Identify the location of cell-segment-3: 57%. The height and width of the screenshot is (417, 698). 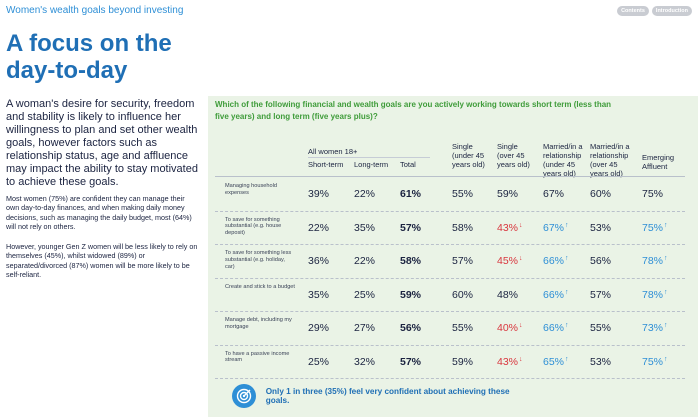
(600, 295).